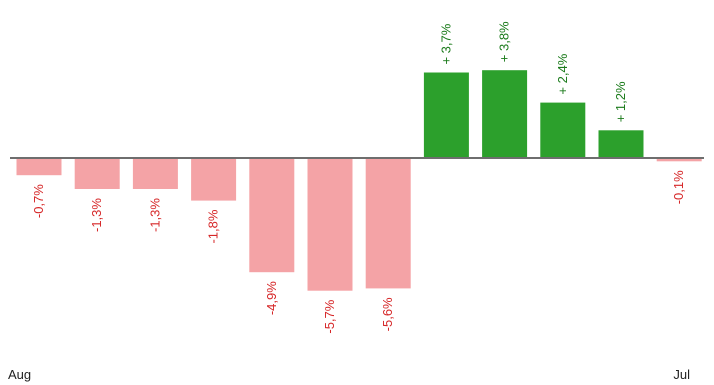  Describe the element at coordinates (620, 101) in the screenshot. I see `data-label-11: + 1,2%` at that location.